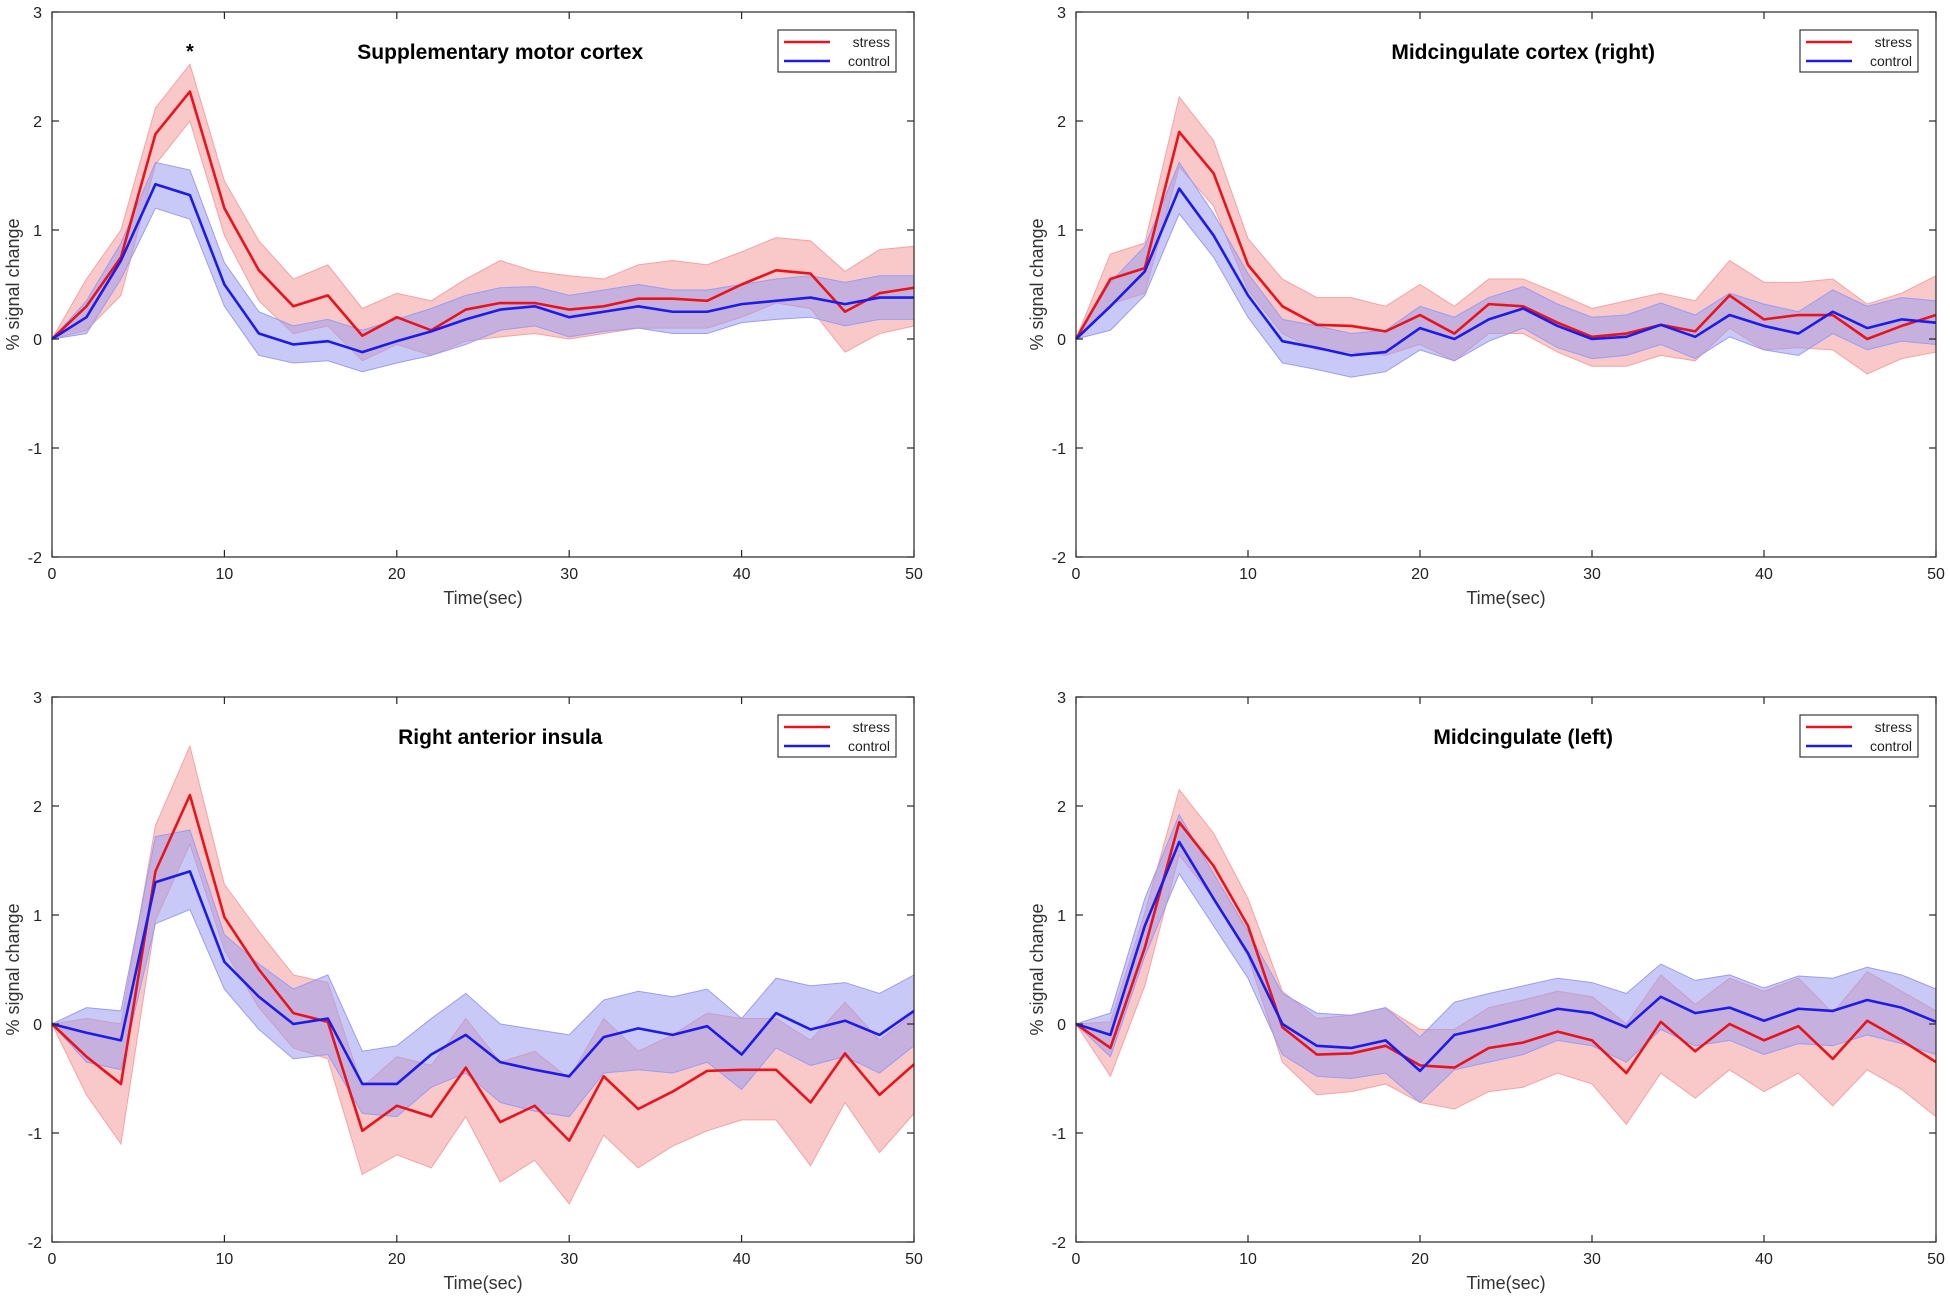 The image size is (1950, 1298). Describe the element at coordinates (500, 737) in the screenshot. I see `chart-title: Right anterior insula` at that location.